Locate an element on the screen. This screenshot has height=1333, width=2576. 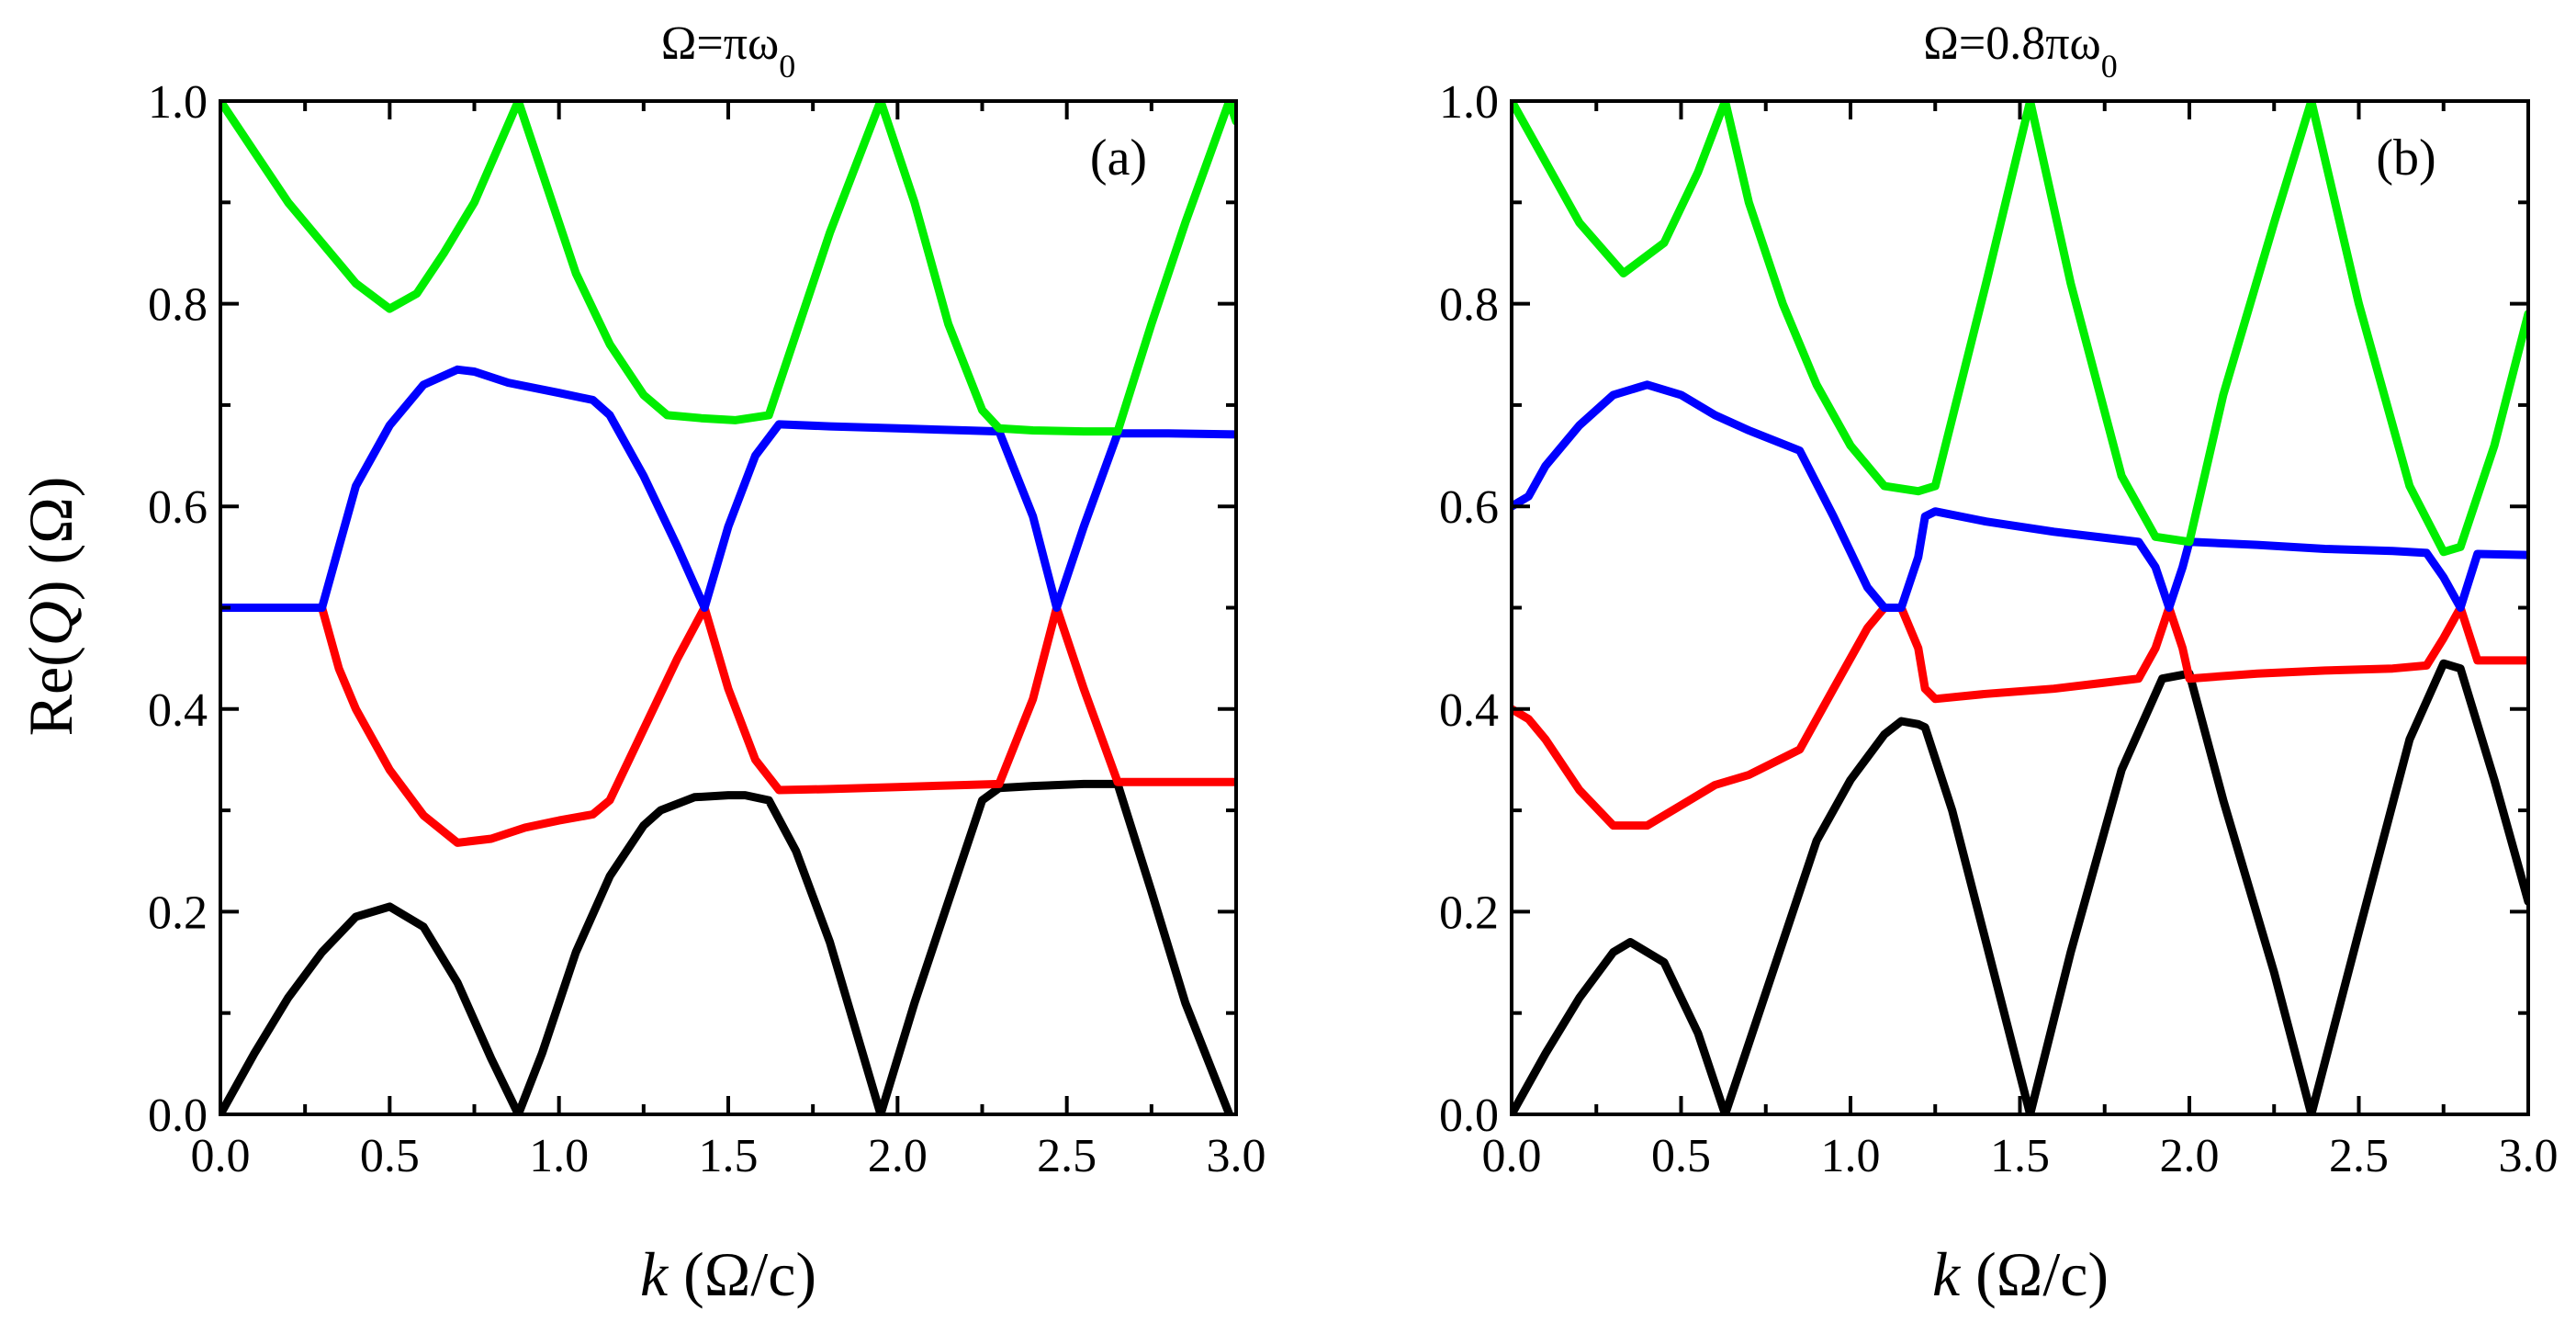
panel-a-label: (a) is located at coordinates (1118, 158).